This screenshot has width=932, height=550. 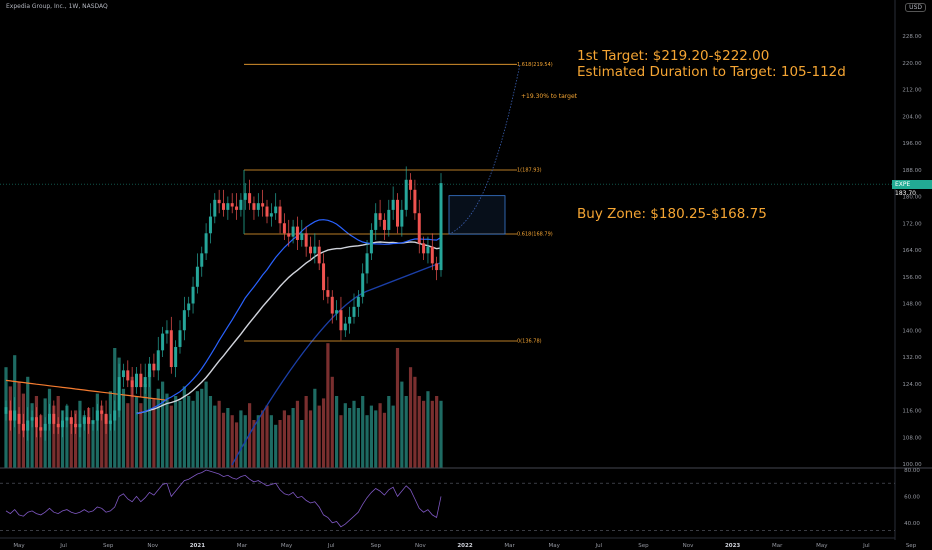 What do you see at coordinates (912, 438) in the screenshot?
I see `y-tick-label: 108.00` at bounding box center [912, 438].